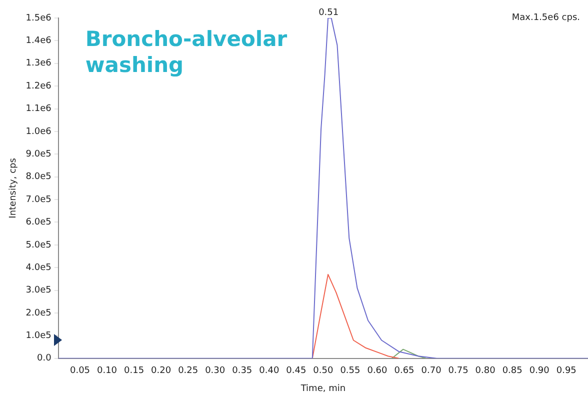  What do you see at coordinates (39, 291) in the screenshot?
I see `y-tick-label: 3.0e5` at bounding box center [39, 291].